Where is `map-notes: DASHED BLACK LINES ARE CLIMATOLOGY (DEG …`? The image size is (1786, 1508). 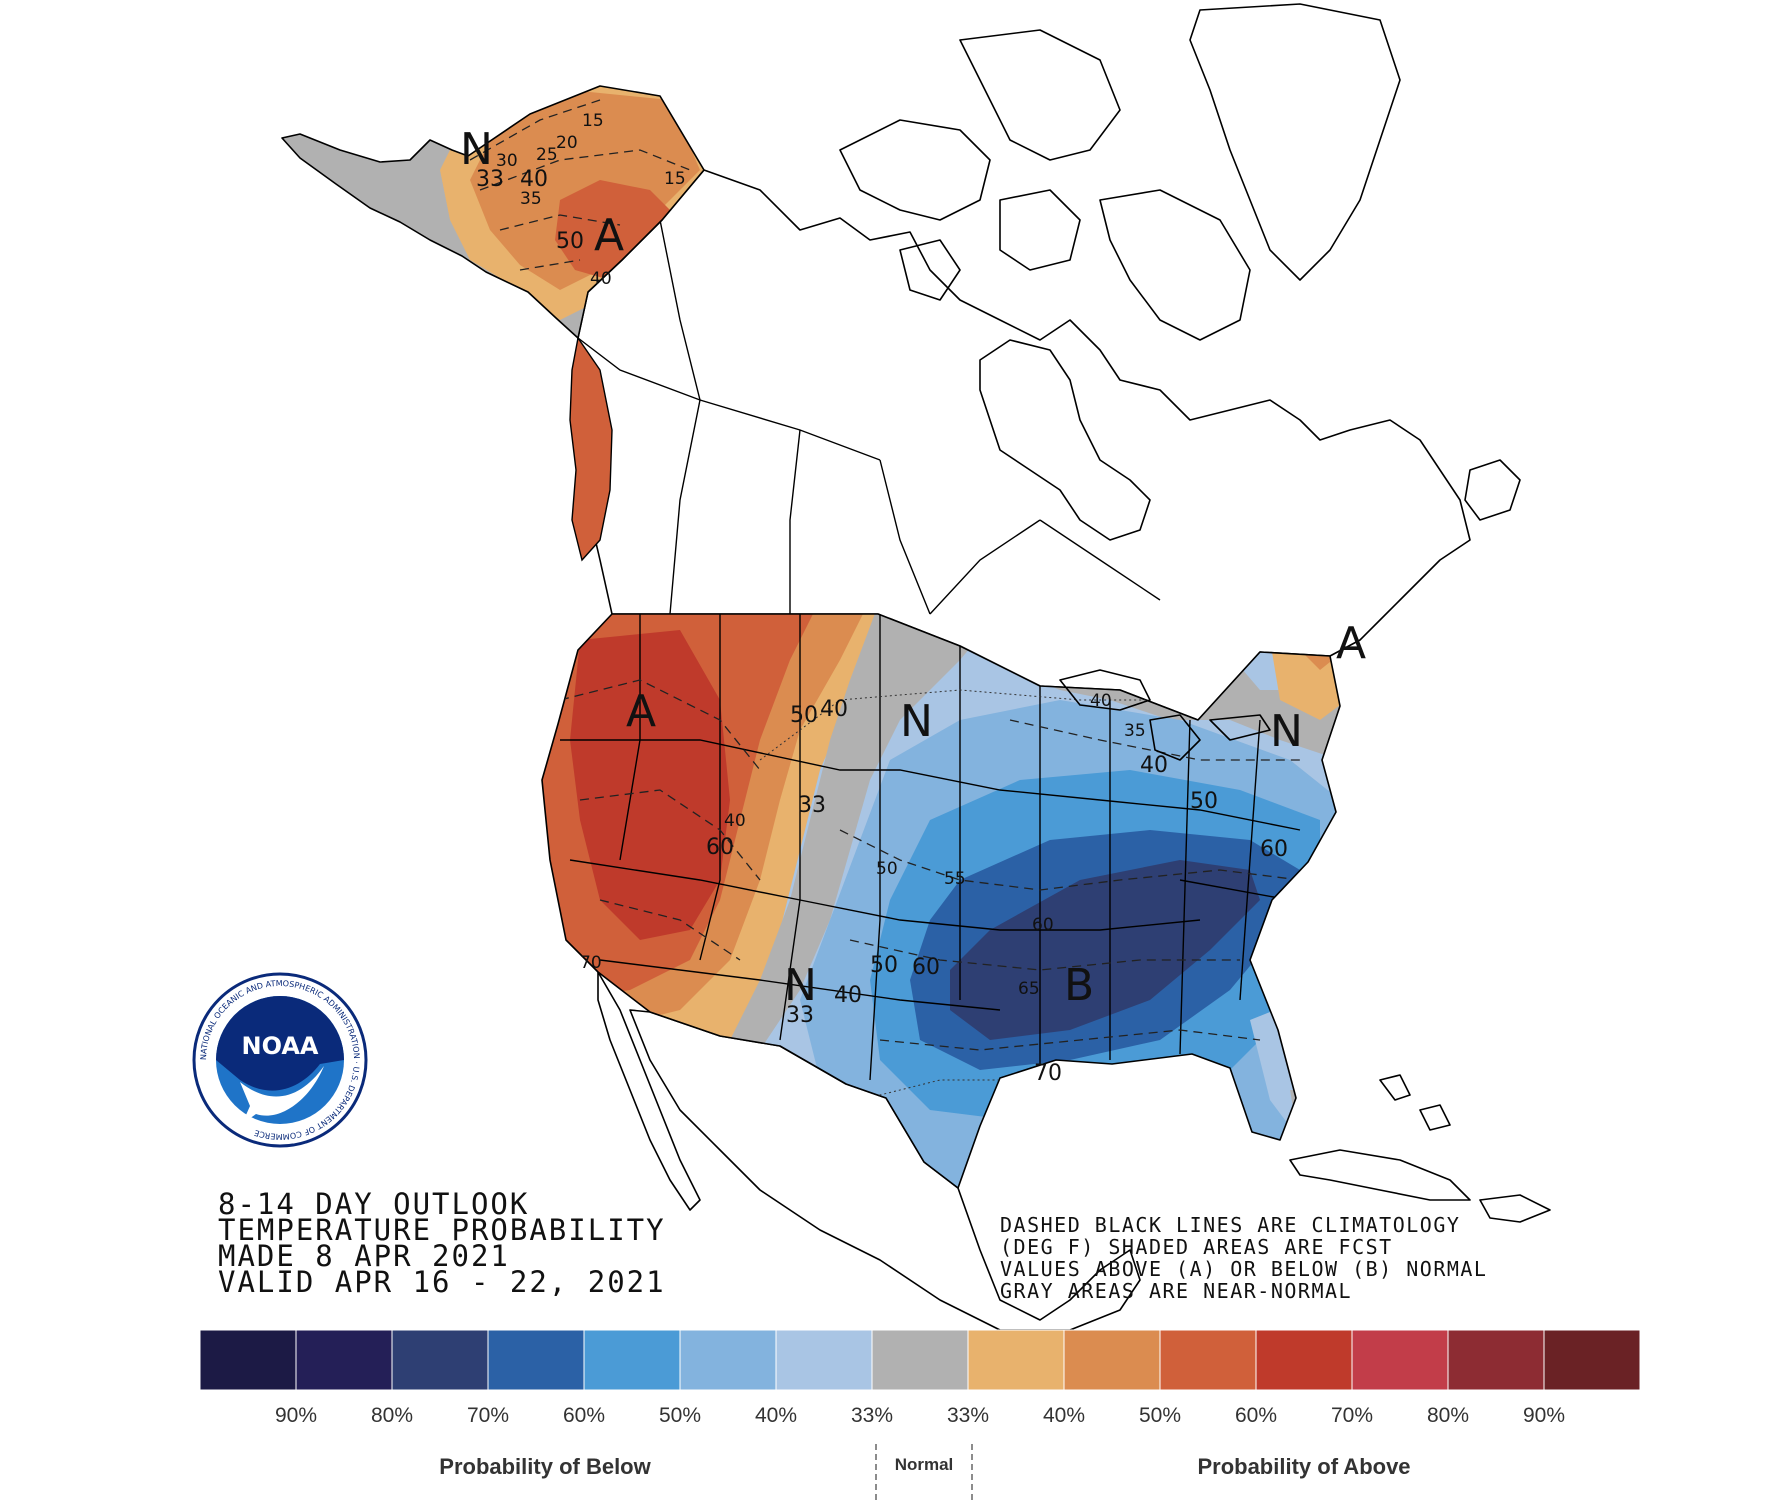 map-notes: DASHED BLACK LINES ARE CLIMATOLOGY (DEG … is located at coordinates (1243, 1258).